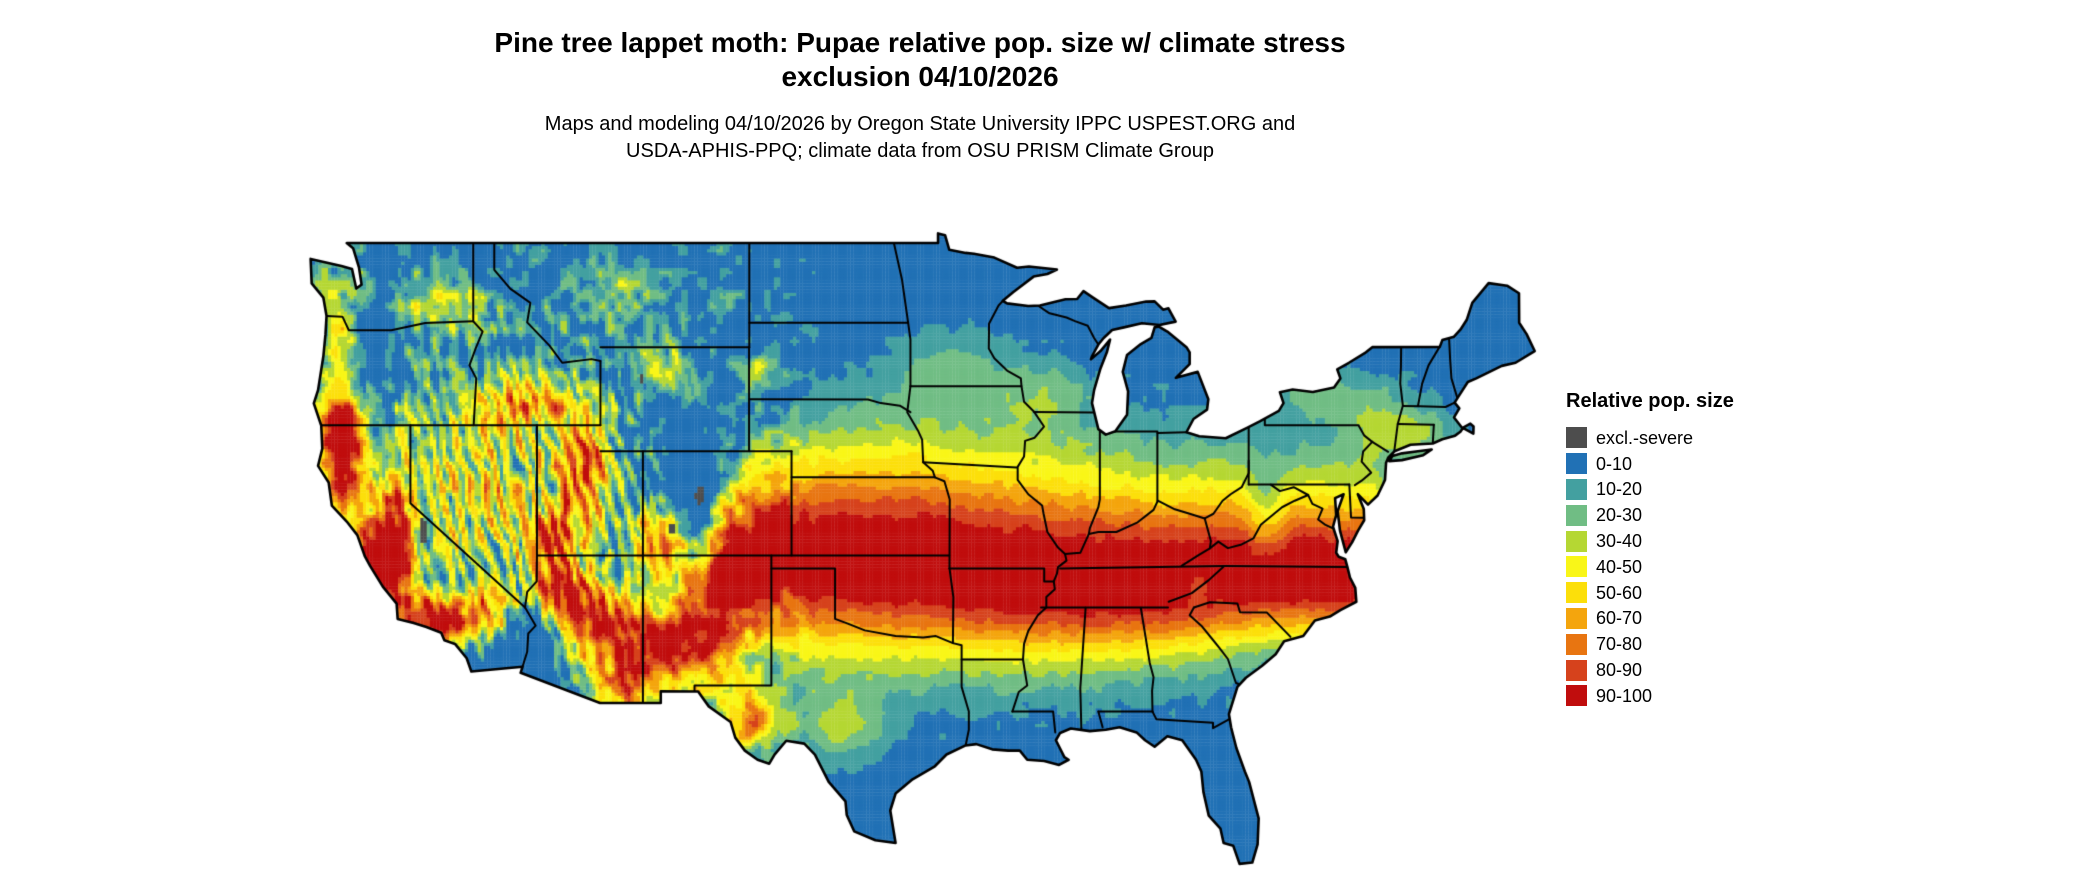  What do you see at coordinates (1619, 566) in the screenshot?
I see `legend-label: 40-50` at bounding box center [1619, 566].